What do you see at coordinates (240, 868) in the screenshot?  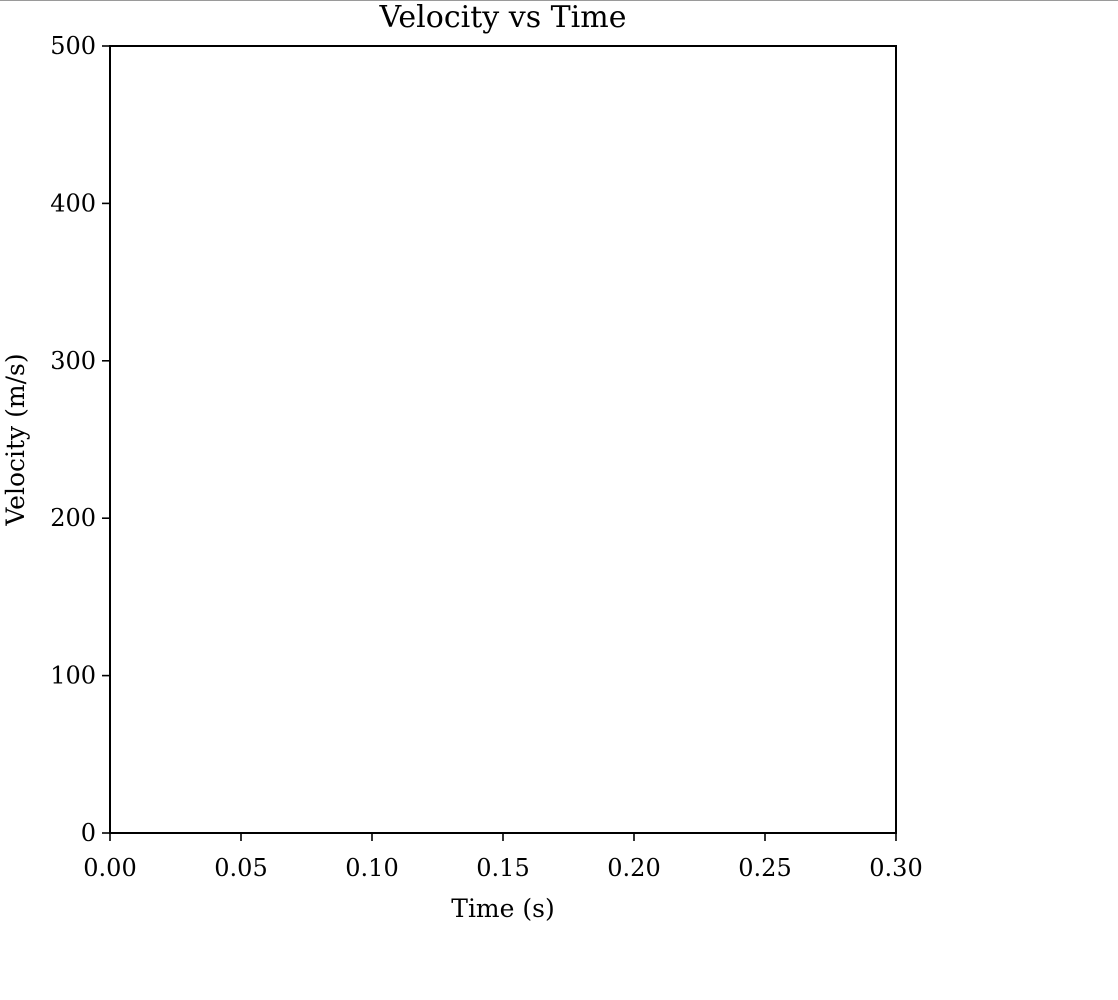 I see `x-tick-label: 0.05` at bounding box center [240, 868].